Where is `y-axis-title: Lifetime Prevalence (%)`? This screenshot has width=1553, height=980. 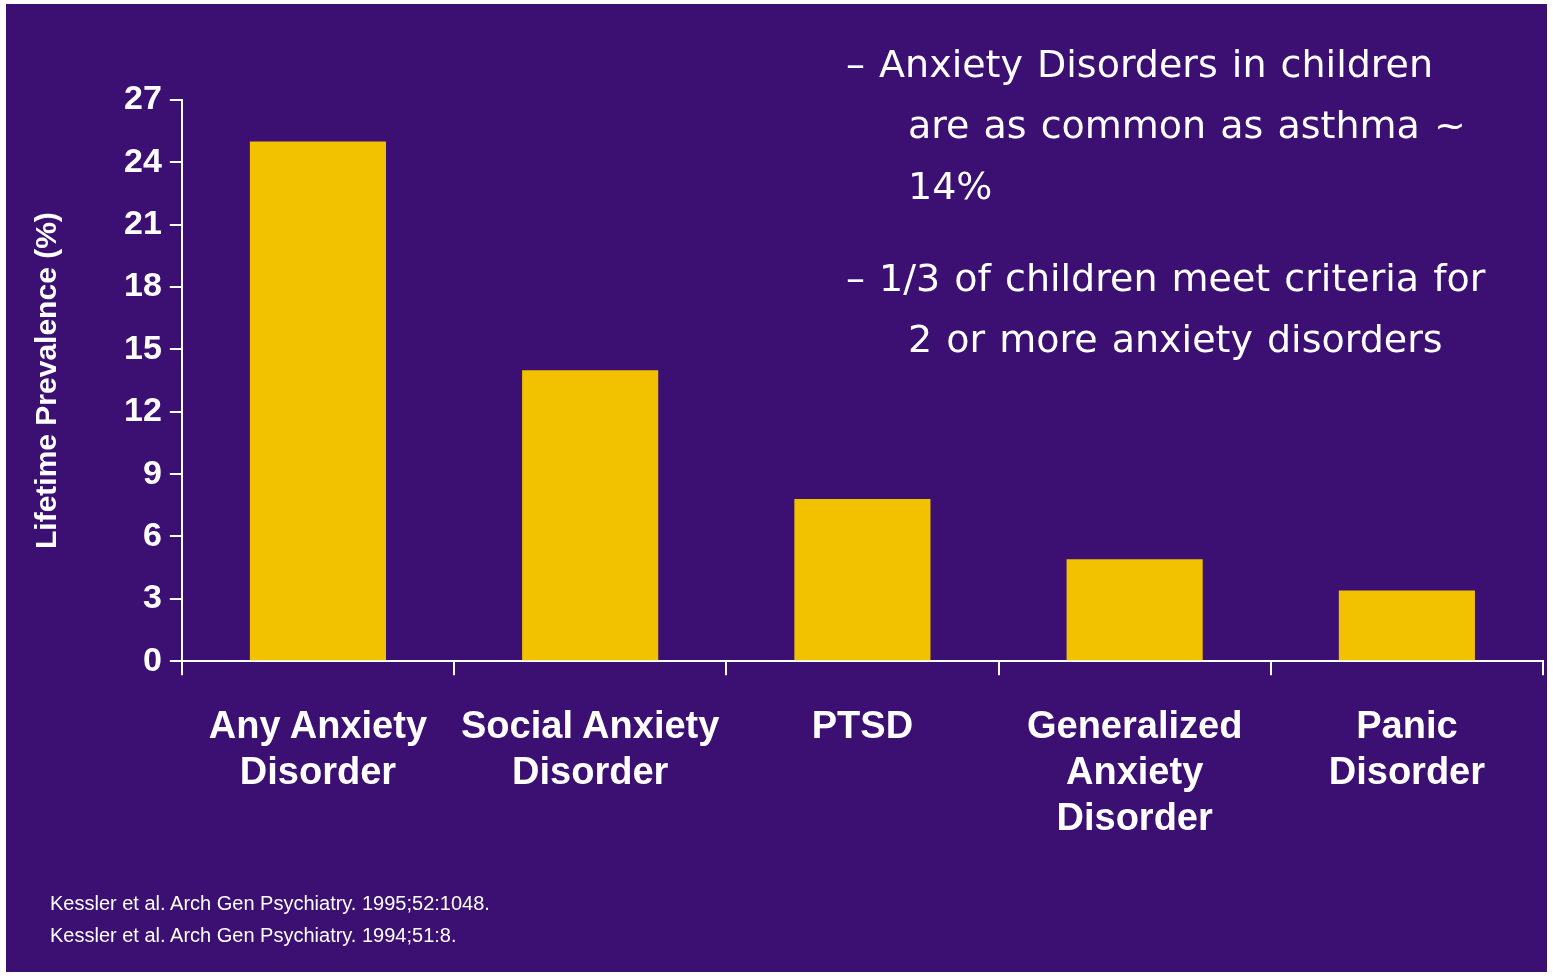 y-axis-title: Lifetime Prevalence (%) is located at coordinates (46, 380).